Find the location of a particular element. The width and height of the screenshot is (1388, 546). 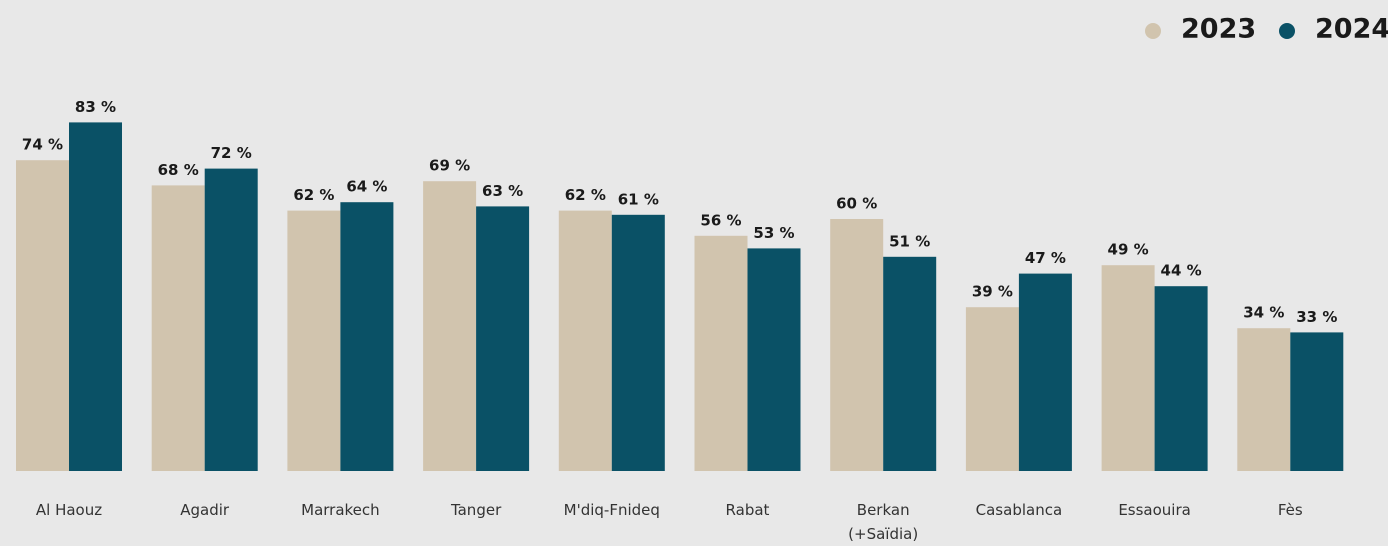

x-tick-label: Tanger is located at coordinates (476, 510).